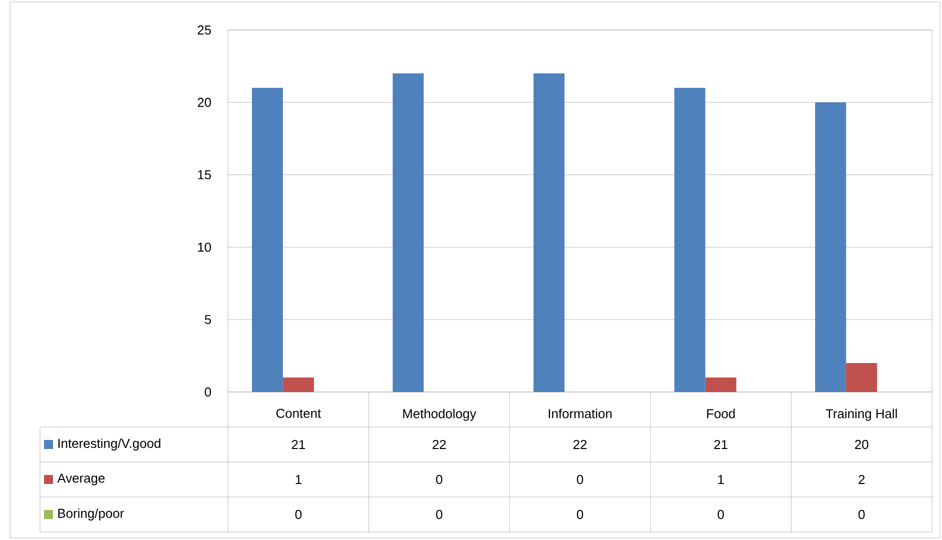 The height and width of the screenshot is (540, 942). I want to click on y-tick-label: 0, so click(207, 392).